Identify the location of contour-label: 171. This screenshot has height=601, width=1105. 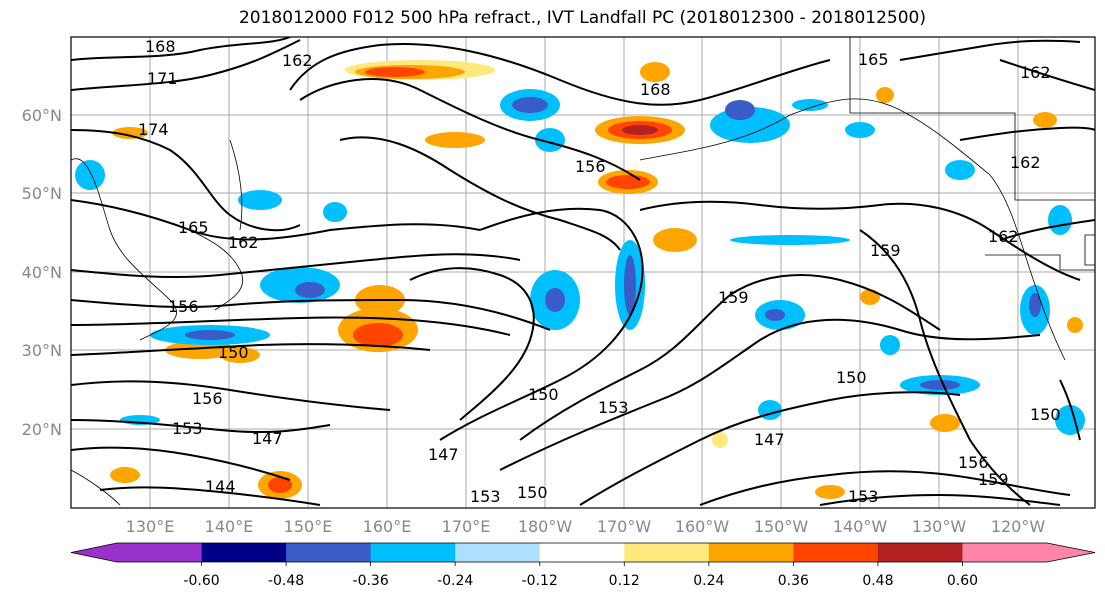
(162, 78).